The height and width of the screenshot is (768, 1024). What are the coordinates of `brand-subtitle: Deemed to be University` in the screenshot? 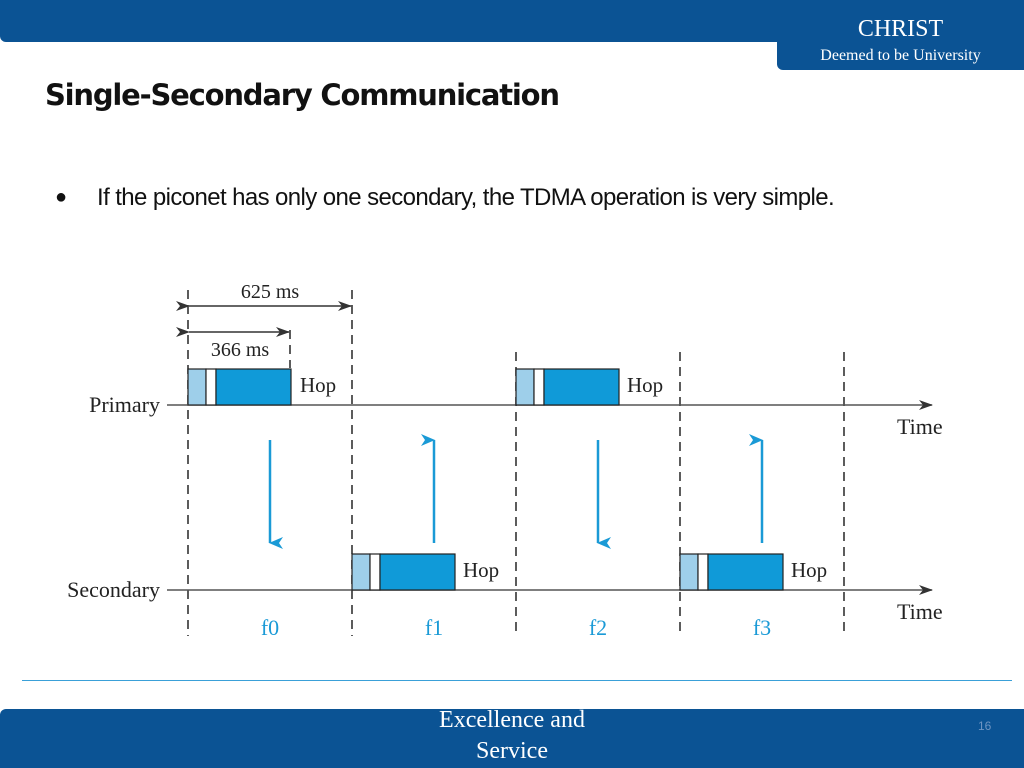 It's located at (900, 55).